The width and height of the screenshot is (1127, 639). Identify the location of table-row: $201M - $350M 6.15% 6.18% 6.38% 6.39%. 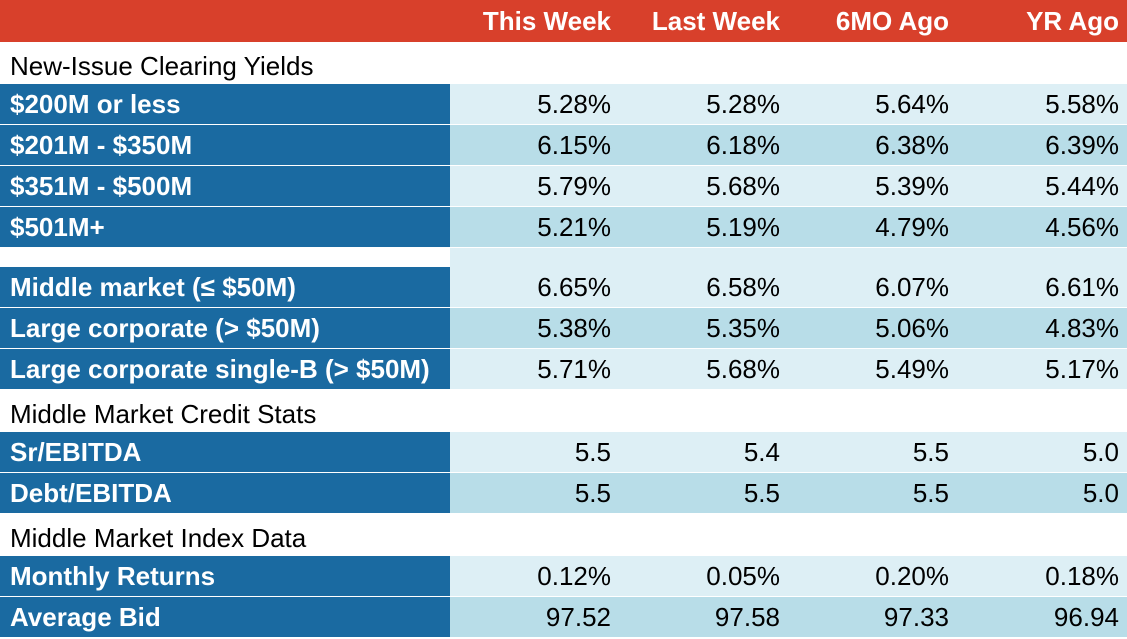
(563, 145).